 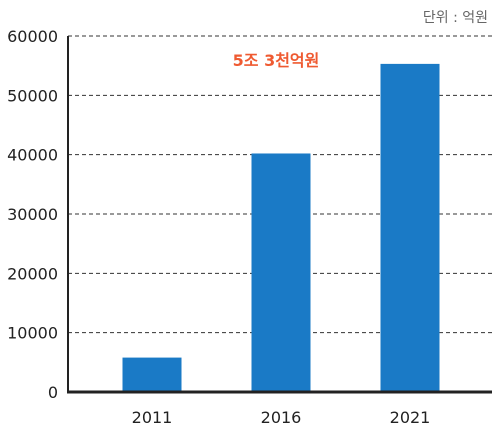 I want to click on bar-annotation: 5조 3천억원, so click(x=276, y=60).